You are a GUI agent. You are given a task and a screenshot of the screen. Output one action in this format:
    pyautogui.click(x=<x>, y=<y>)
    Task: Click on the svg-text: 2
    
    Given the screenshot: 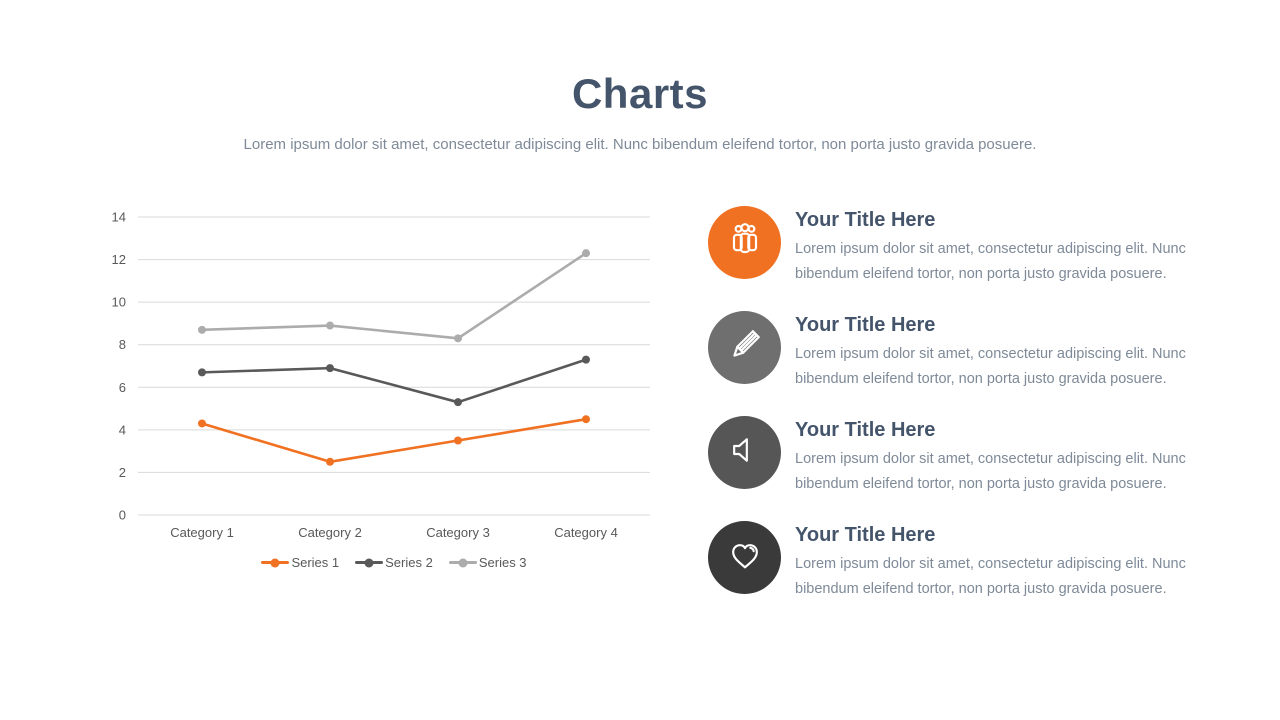 What is the action you would take?
    pyautogui.click(x=122, y=472)
    